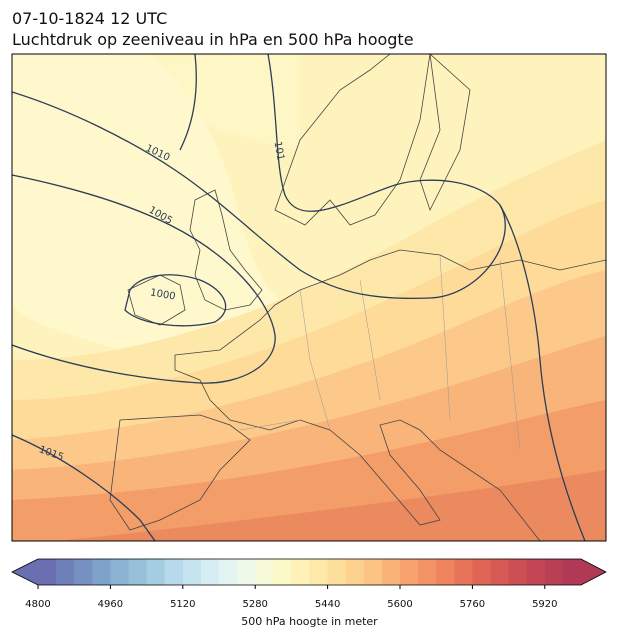  I want to click on colorbar-outline, so click(309, 572).